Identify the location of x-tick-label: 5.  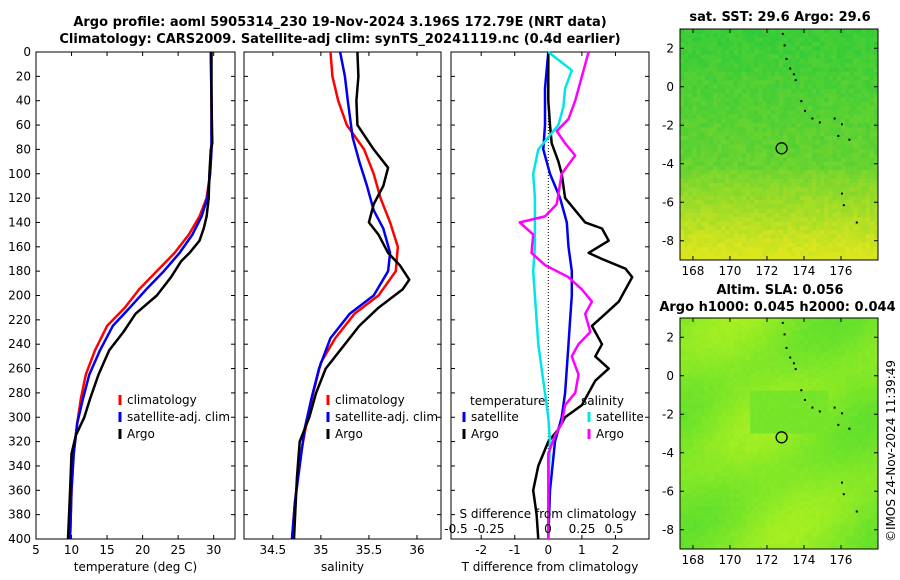
(36, 550).